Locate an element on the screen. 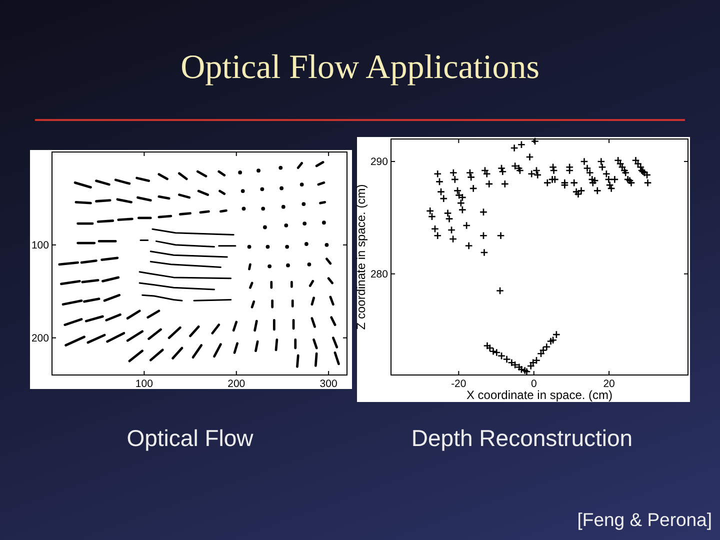 Image resolution: width=720 pixels, height=540 pixels. x-tick-label: 0 is located at coordinates (533, 384).